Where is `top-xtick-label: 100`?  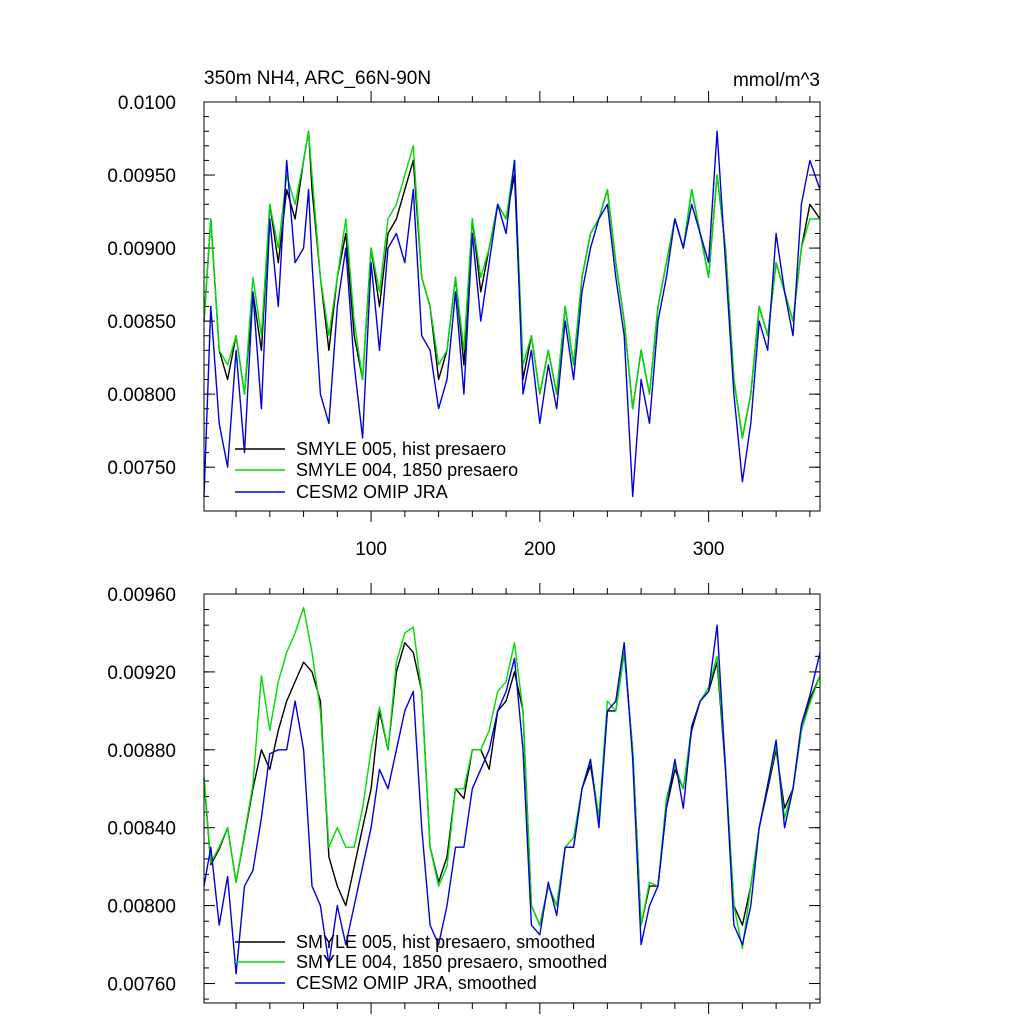 top-xtick-label: 100 is located at coordinates (371, 549).